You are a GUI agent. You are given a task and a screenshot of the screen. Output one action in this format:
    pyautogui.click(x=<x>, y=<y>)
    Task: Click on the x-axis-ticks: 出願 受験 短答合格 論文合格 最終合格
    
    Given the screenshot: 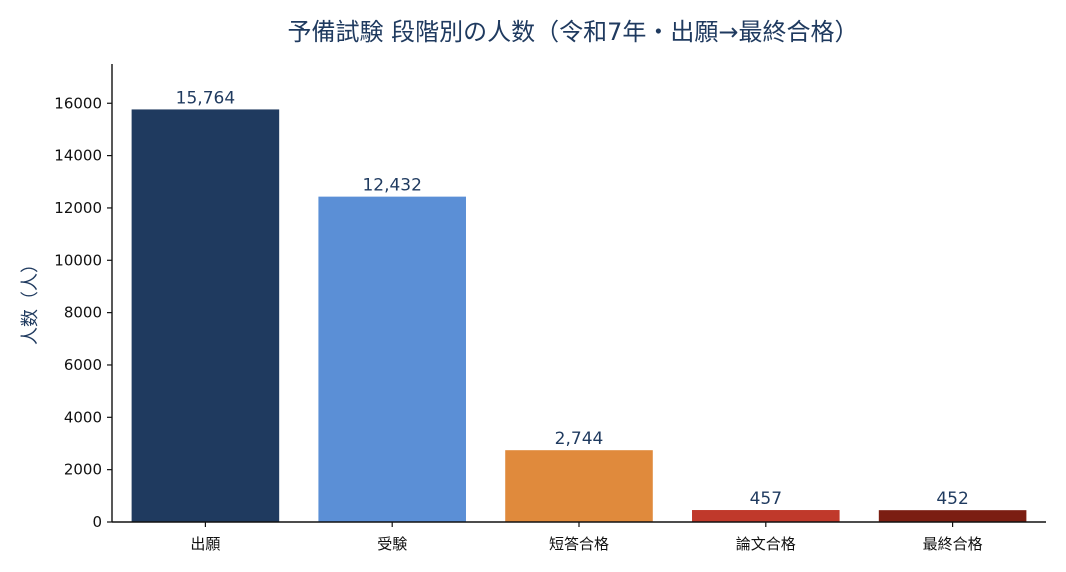 What is the action you would take?
    pyautogui.click(x=586, y=537)
    